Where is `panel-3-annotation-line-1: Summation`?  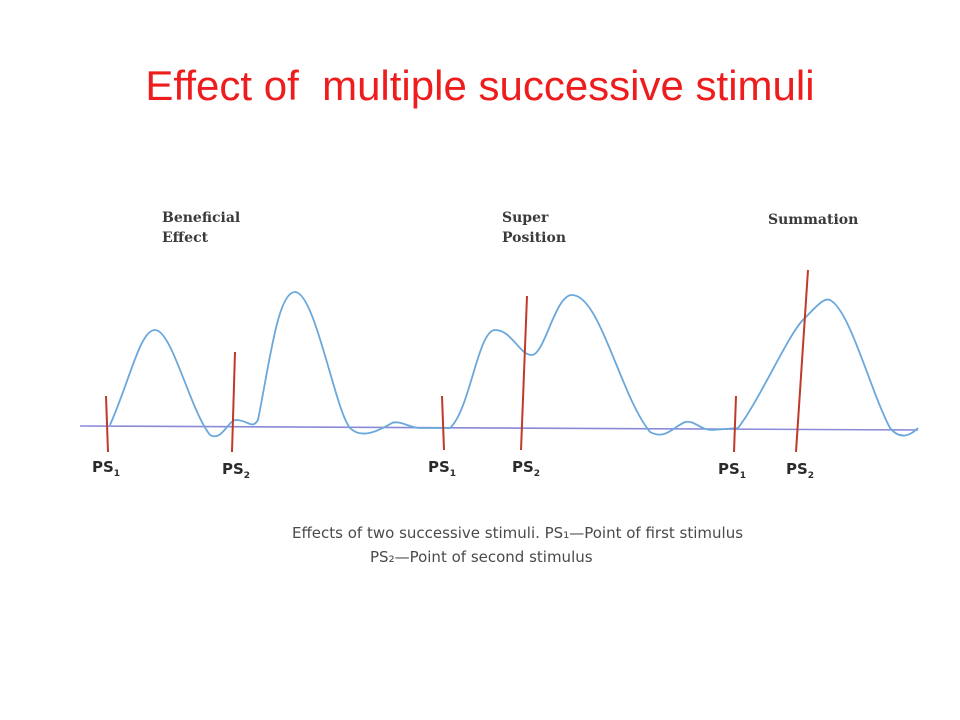 panel-3-annotation-line-1: Summation is located at coordinates (813, 220).